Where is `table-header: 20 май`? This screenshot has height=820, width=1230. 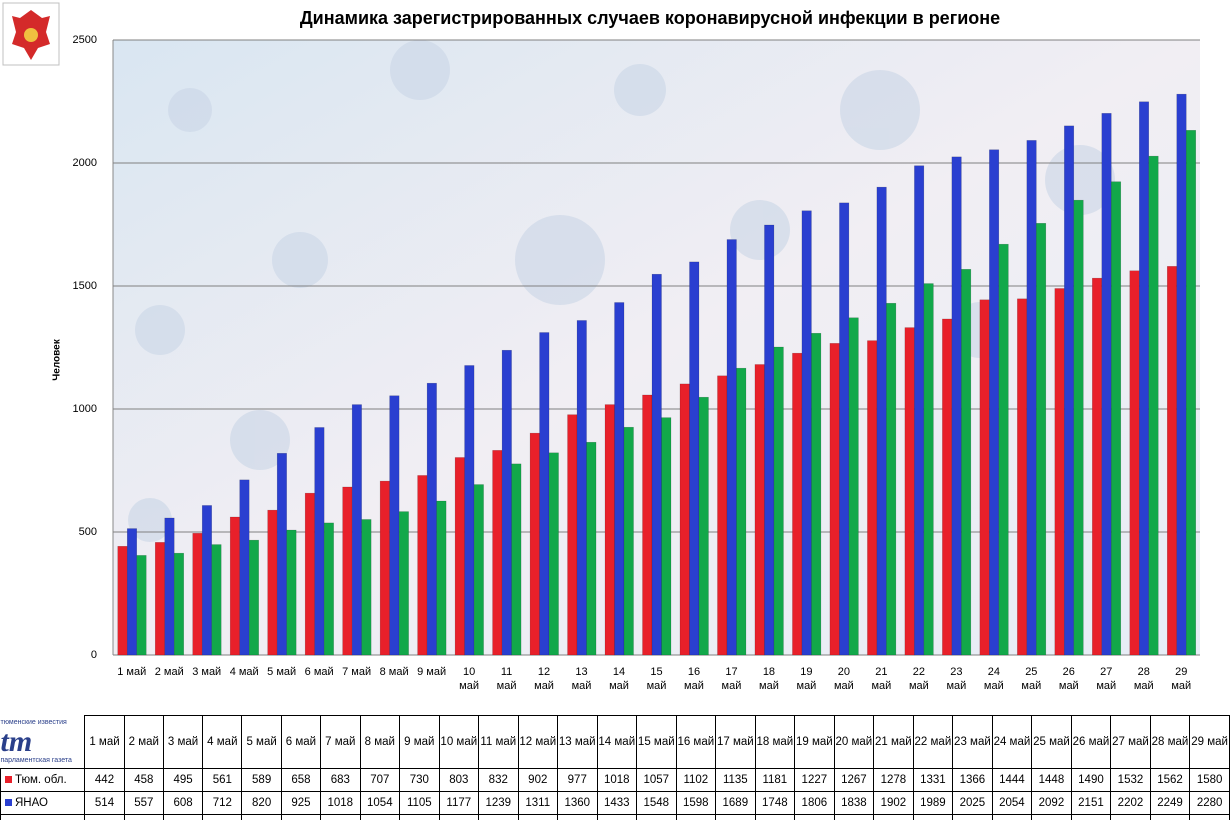 table-header: 20 май is located at coordinates (854, 742).